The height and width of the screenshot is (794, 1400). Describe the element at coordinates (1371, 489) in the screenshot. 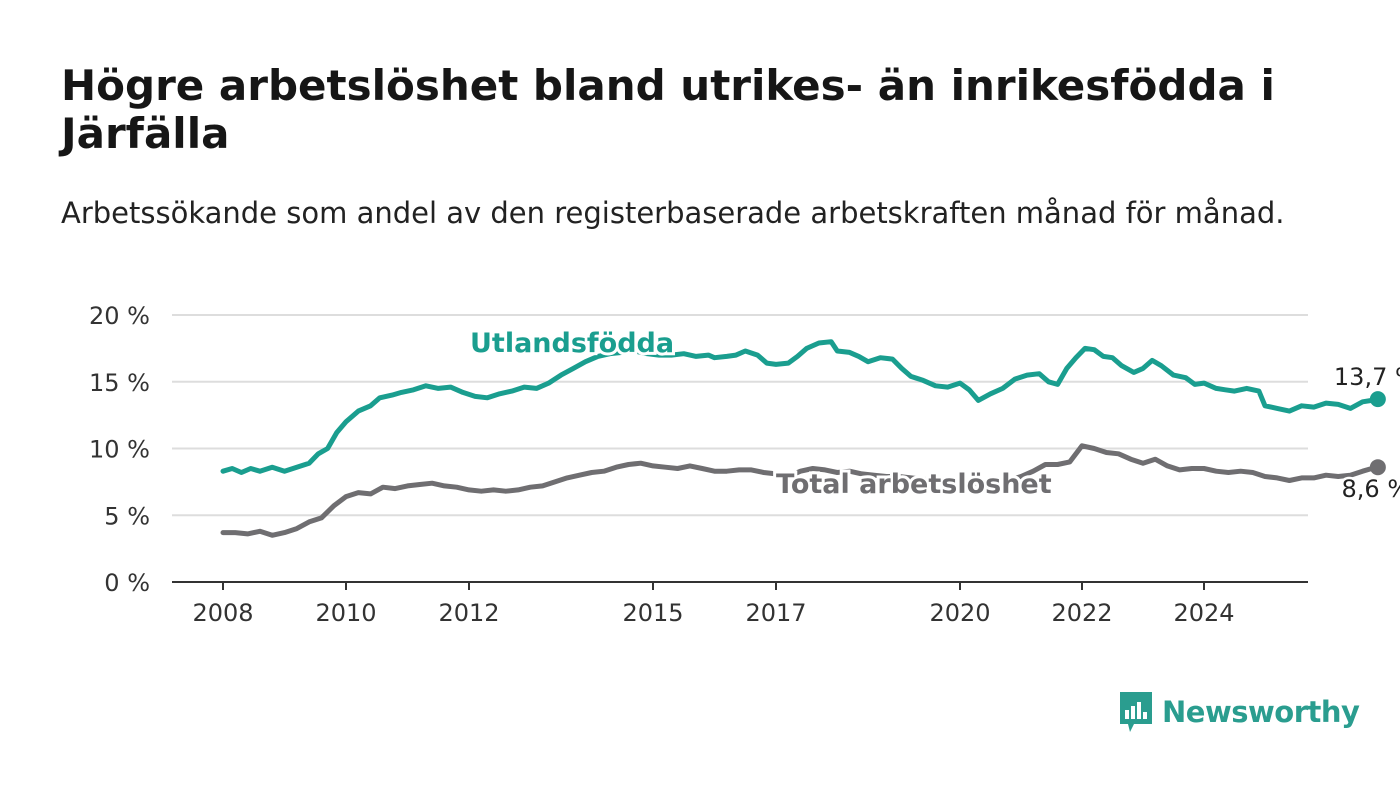

I see `end-label-total: 8,6 %` at that location.